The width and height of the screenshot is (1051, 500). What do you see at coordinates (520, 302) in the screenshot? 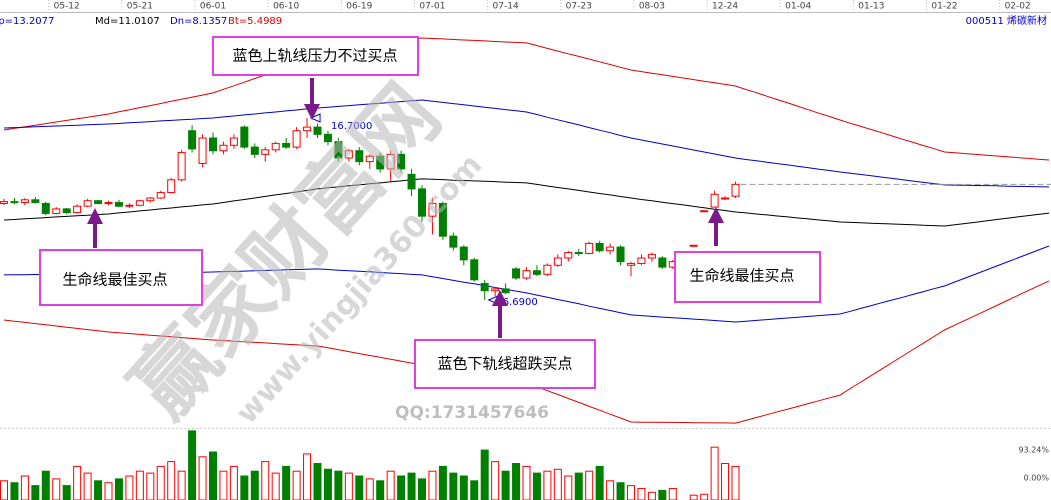
I see `low-label: 6.6900` at bounding box center [520, 302].